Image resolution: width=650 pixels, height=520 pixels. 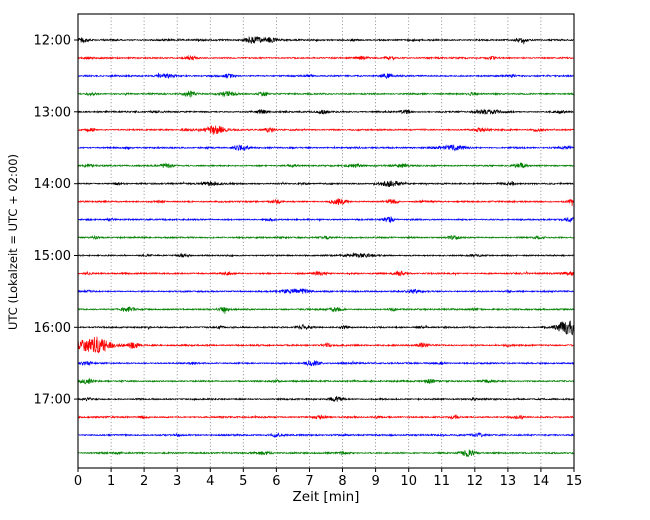 I want to click on y-axis-label: UTC (Lokalzeit = UTC + 02:00), so click(x=13, y=242).